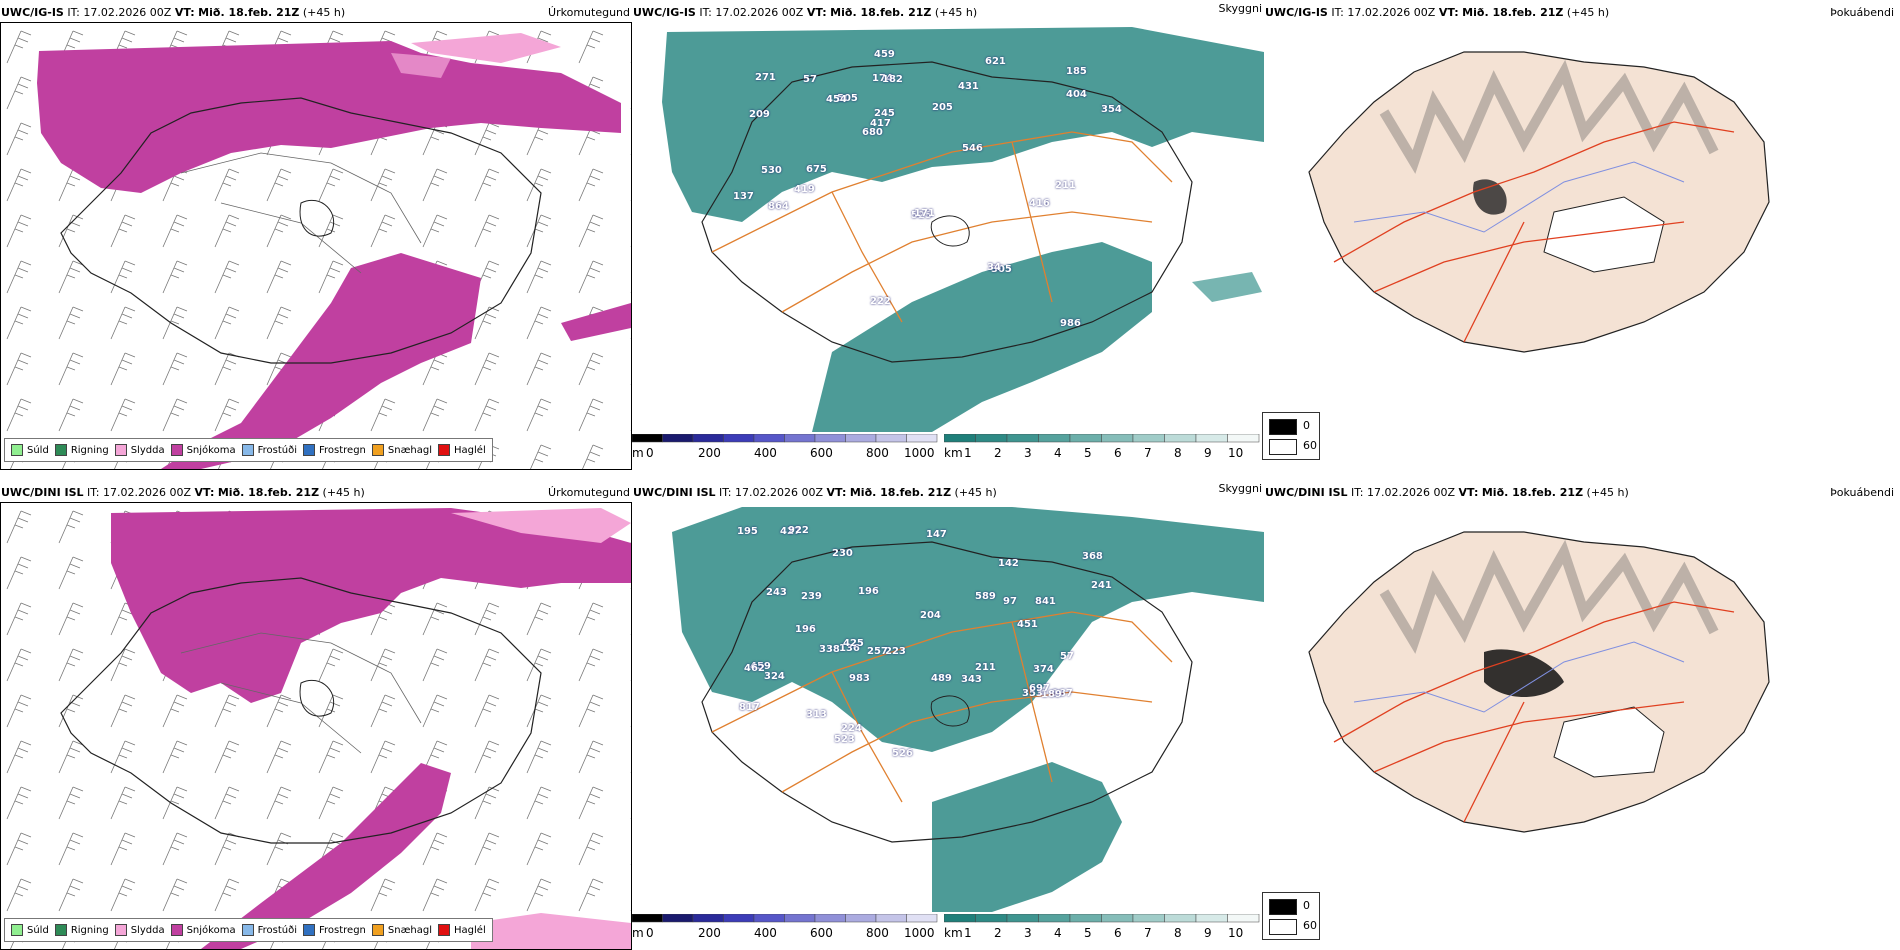 The width and height of the screenshot is (1900, 950). Describe the element at coordinates (1101, 585) in the screenshot. I see `ceiling-value-label: 241` at that location.